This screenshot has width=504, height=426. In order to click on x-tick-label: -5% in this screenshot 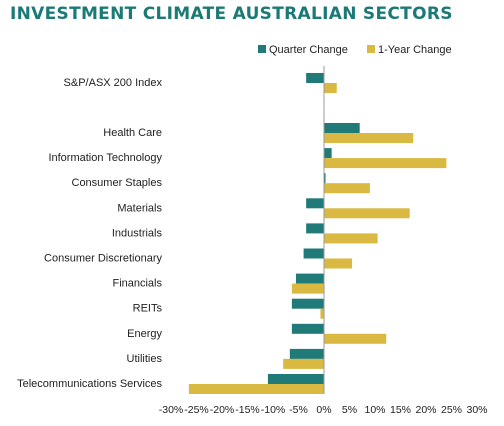, I will do `click(298, 410)`.